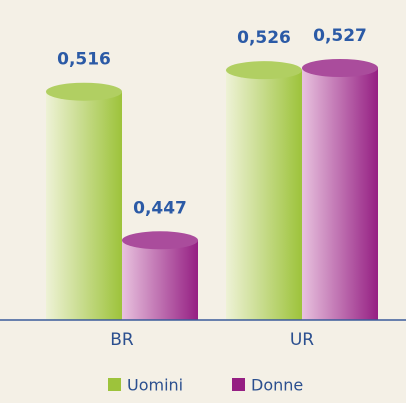 This screenshot has height=403, width=406. What do you see at coordinates (264, 38) in the screenshot?
I see `value-label: 0,526` at bounding box center [264, 38].